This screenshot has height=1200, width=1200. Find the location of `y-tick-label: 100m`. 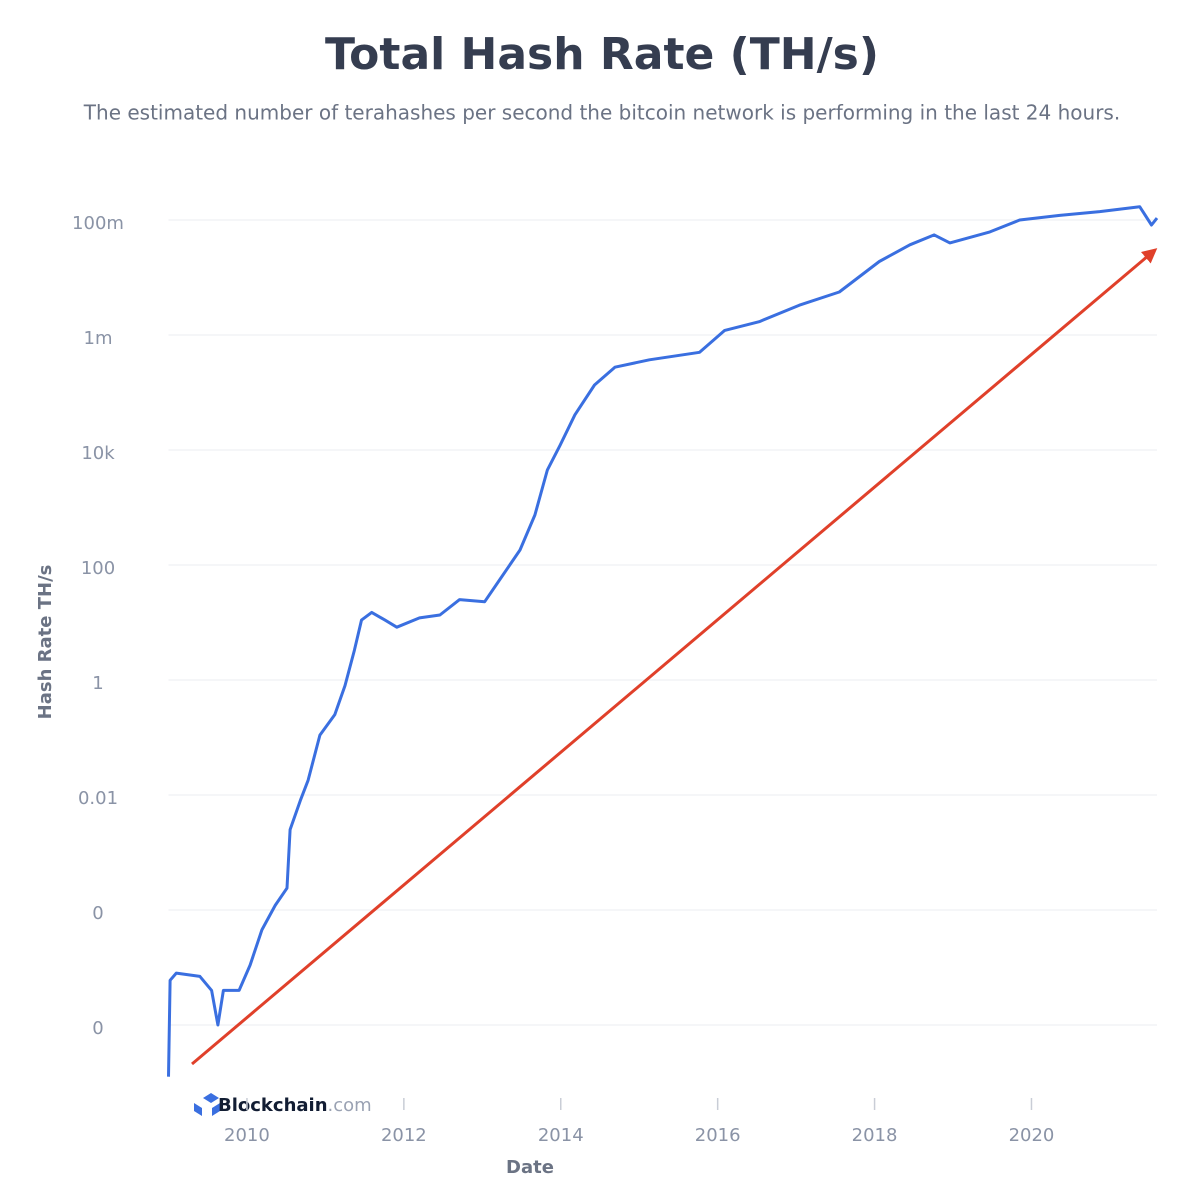

y-tick-label: 100m is located at coordinates (98, 223).